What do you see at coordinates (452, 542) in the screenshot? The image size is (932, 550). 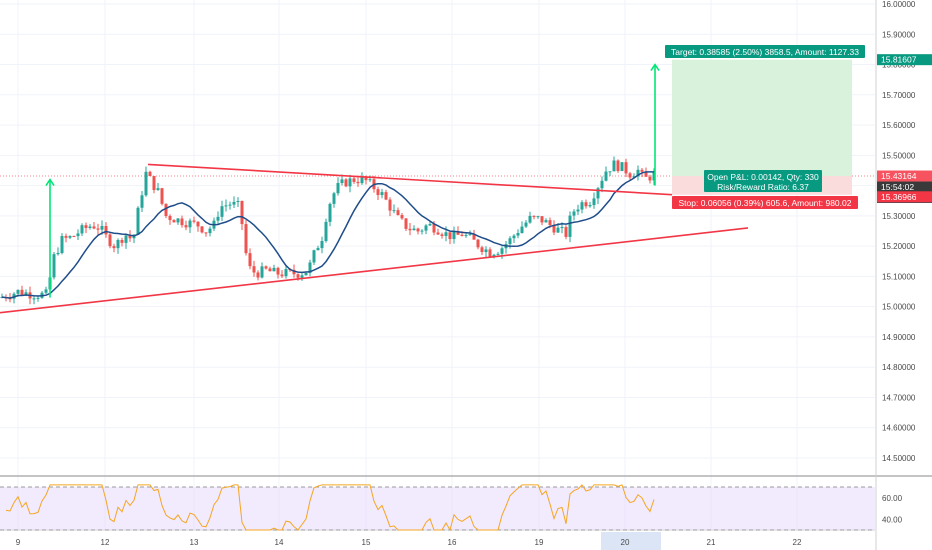 I see `time-tick-label: 16` at bounding box center [452, 542].